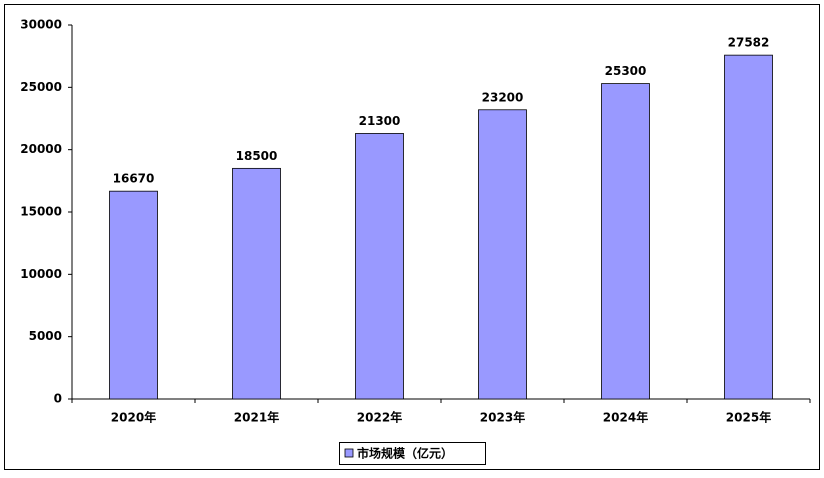 Image resolution: width=824 pixels, height=478 pixels. What do you see at coordinates (379, 417) in the screenshot?
I see `x-tick-label: 2022年` at bounding box center [379, 417].